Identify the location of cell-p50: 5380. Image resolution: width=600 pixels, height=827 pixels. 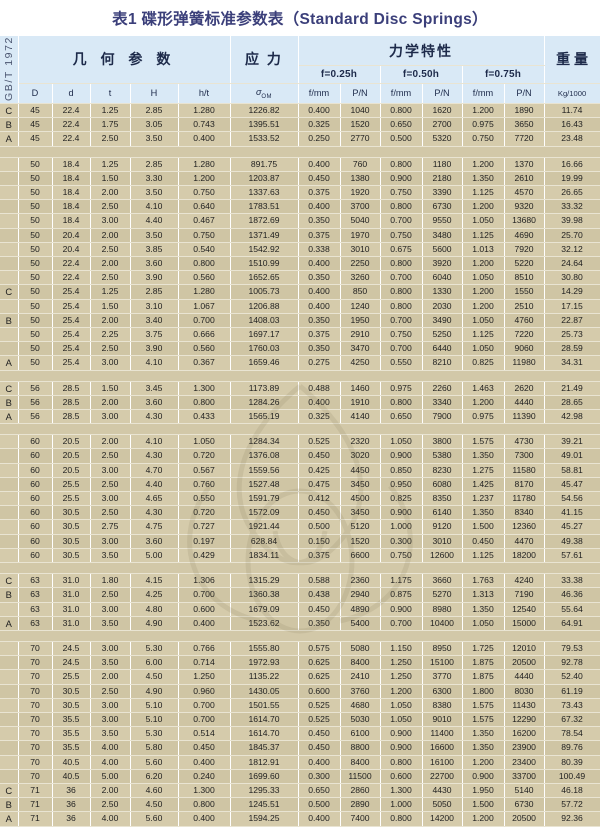
(442, 456).